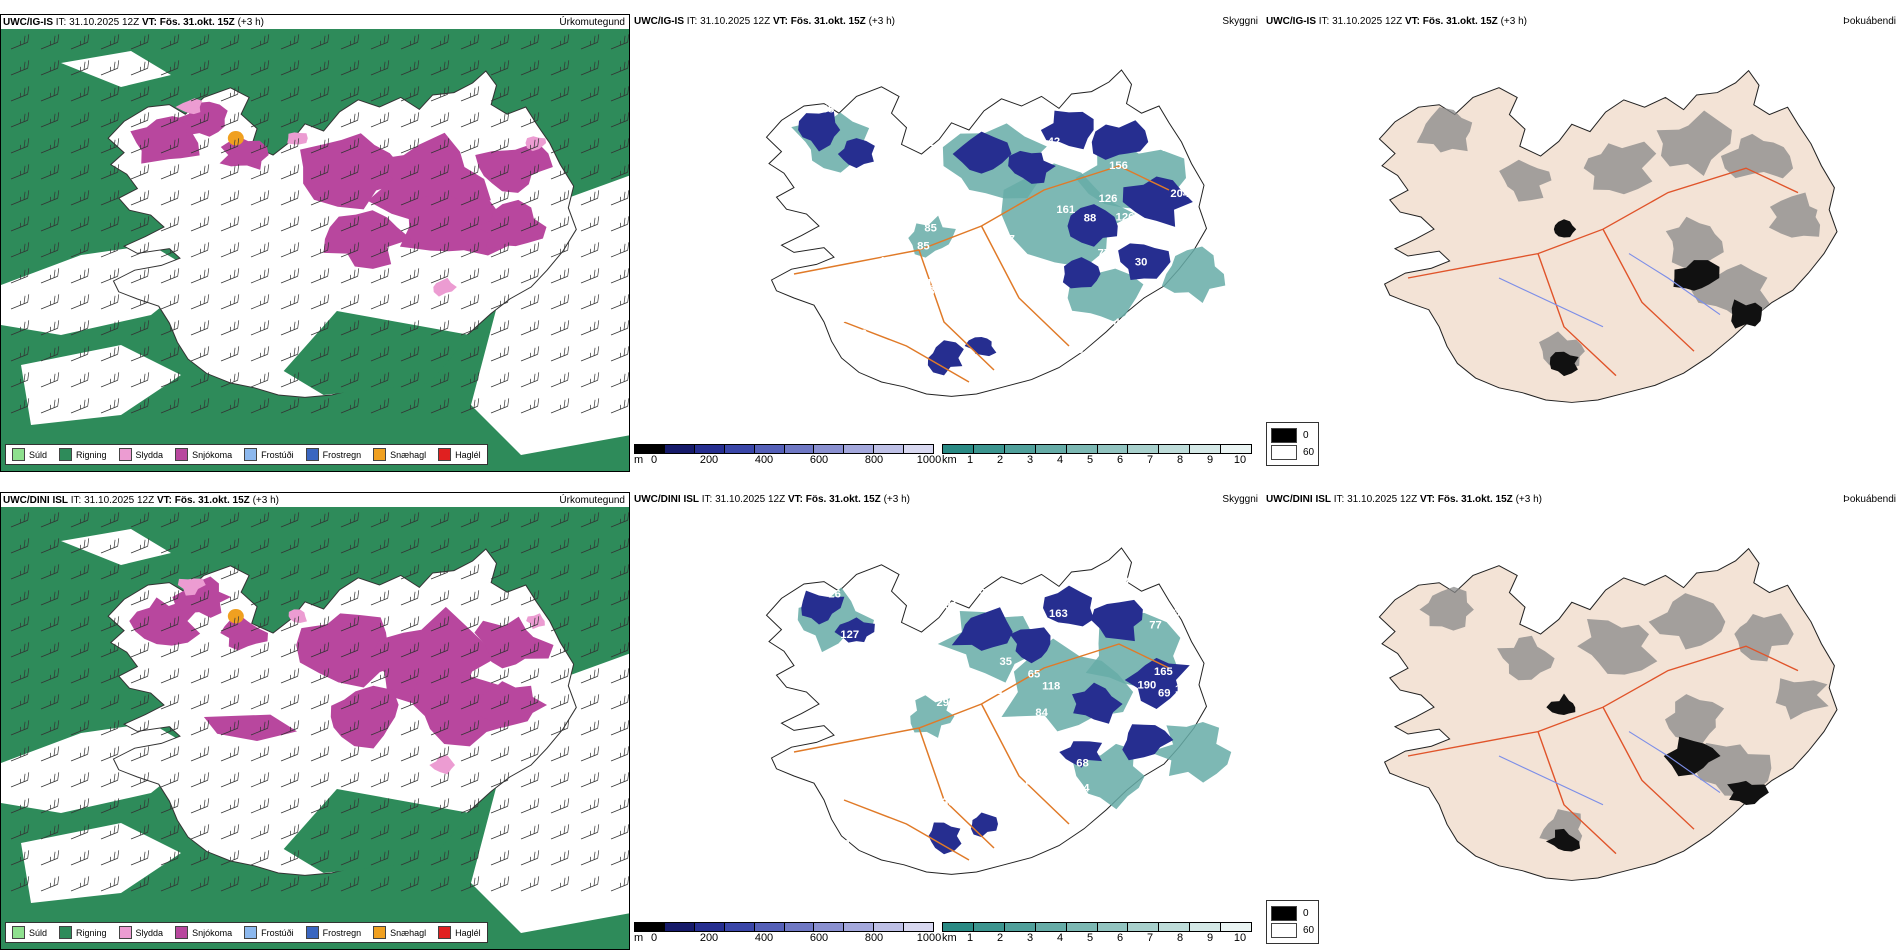 This screenshot has width=1900, height=950. I want to click on visibility-value-label: 24, so click(1083, 789).